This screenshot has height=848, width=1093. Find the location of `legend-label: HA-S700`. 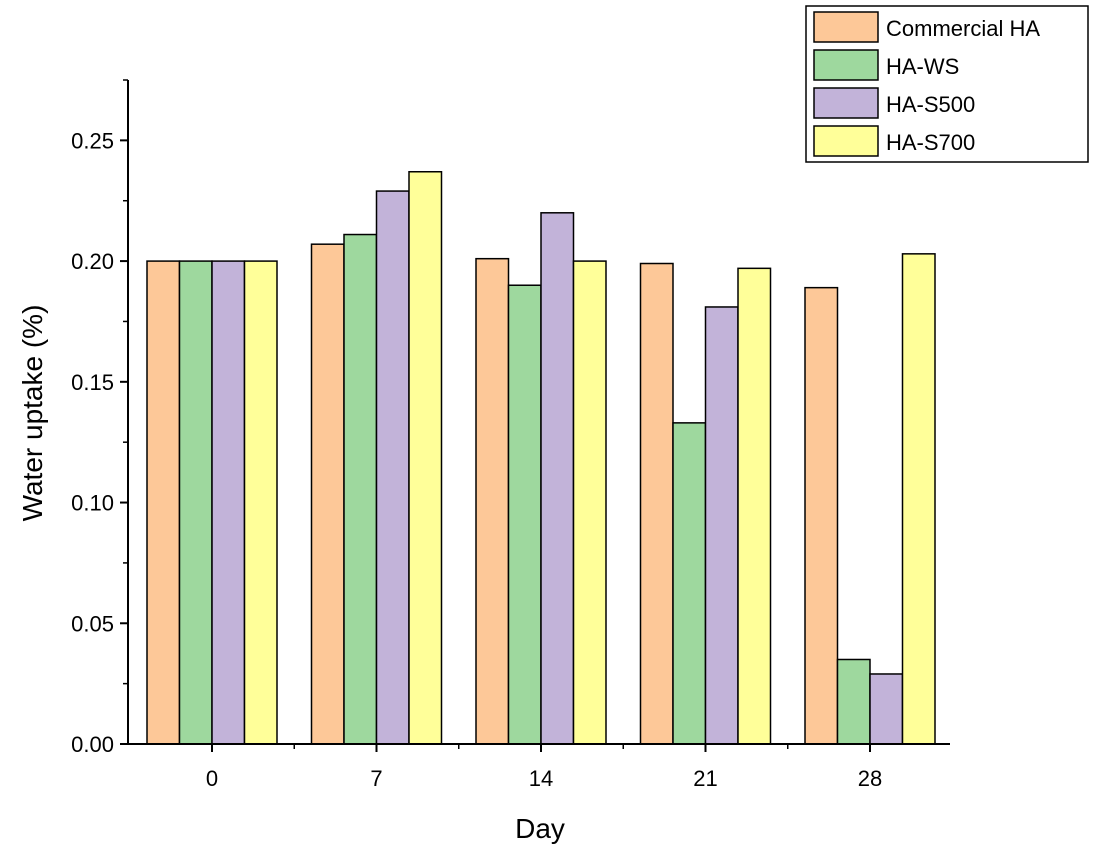

legend-label: HA-S700 is located at coordinates (930, 142).